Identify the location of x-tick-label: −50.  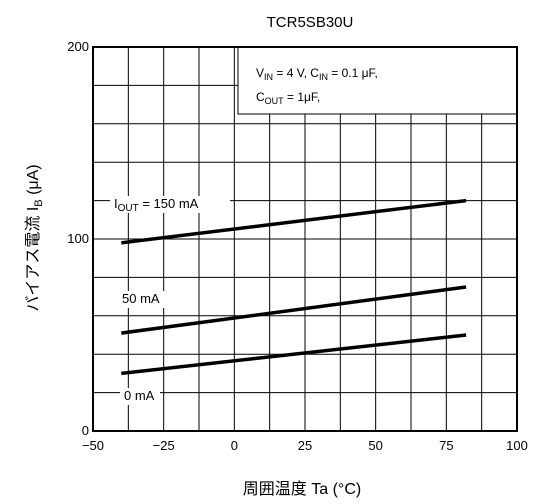
(93, 445).